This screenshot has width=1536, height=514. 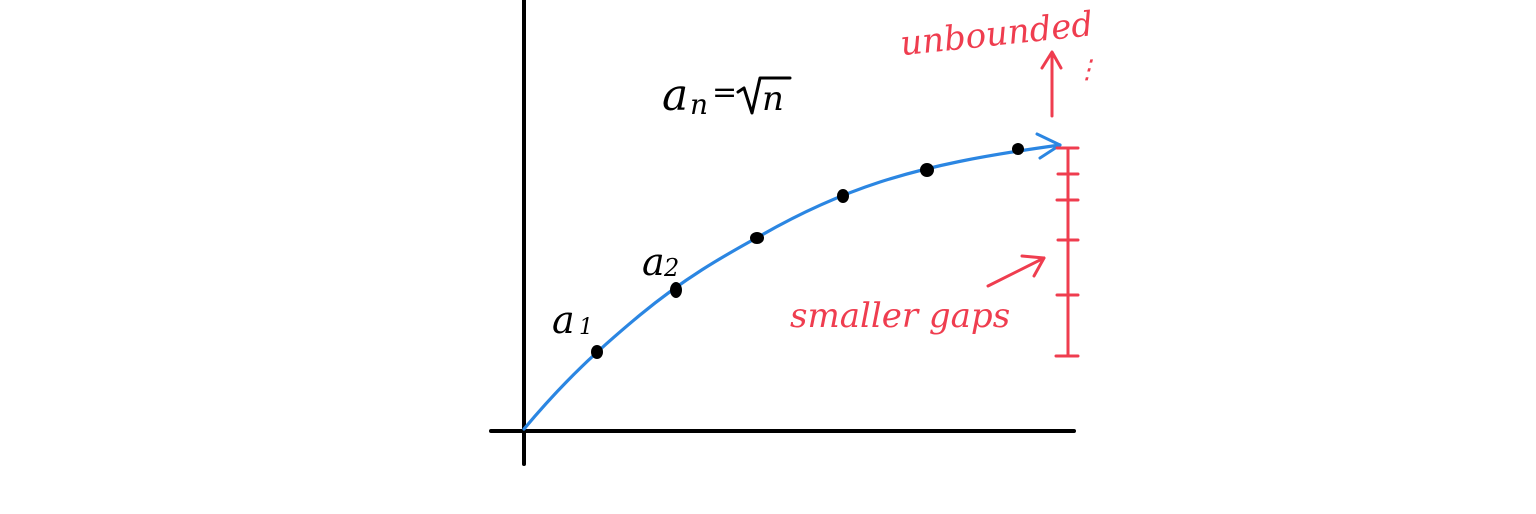 I want to click on formula-radicand: n, so click(x=773, y=99).